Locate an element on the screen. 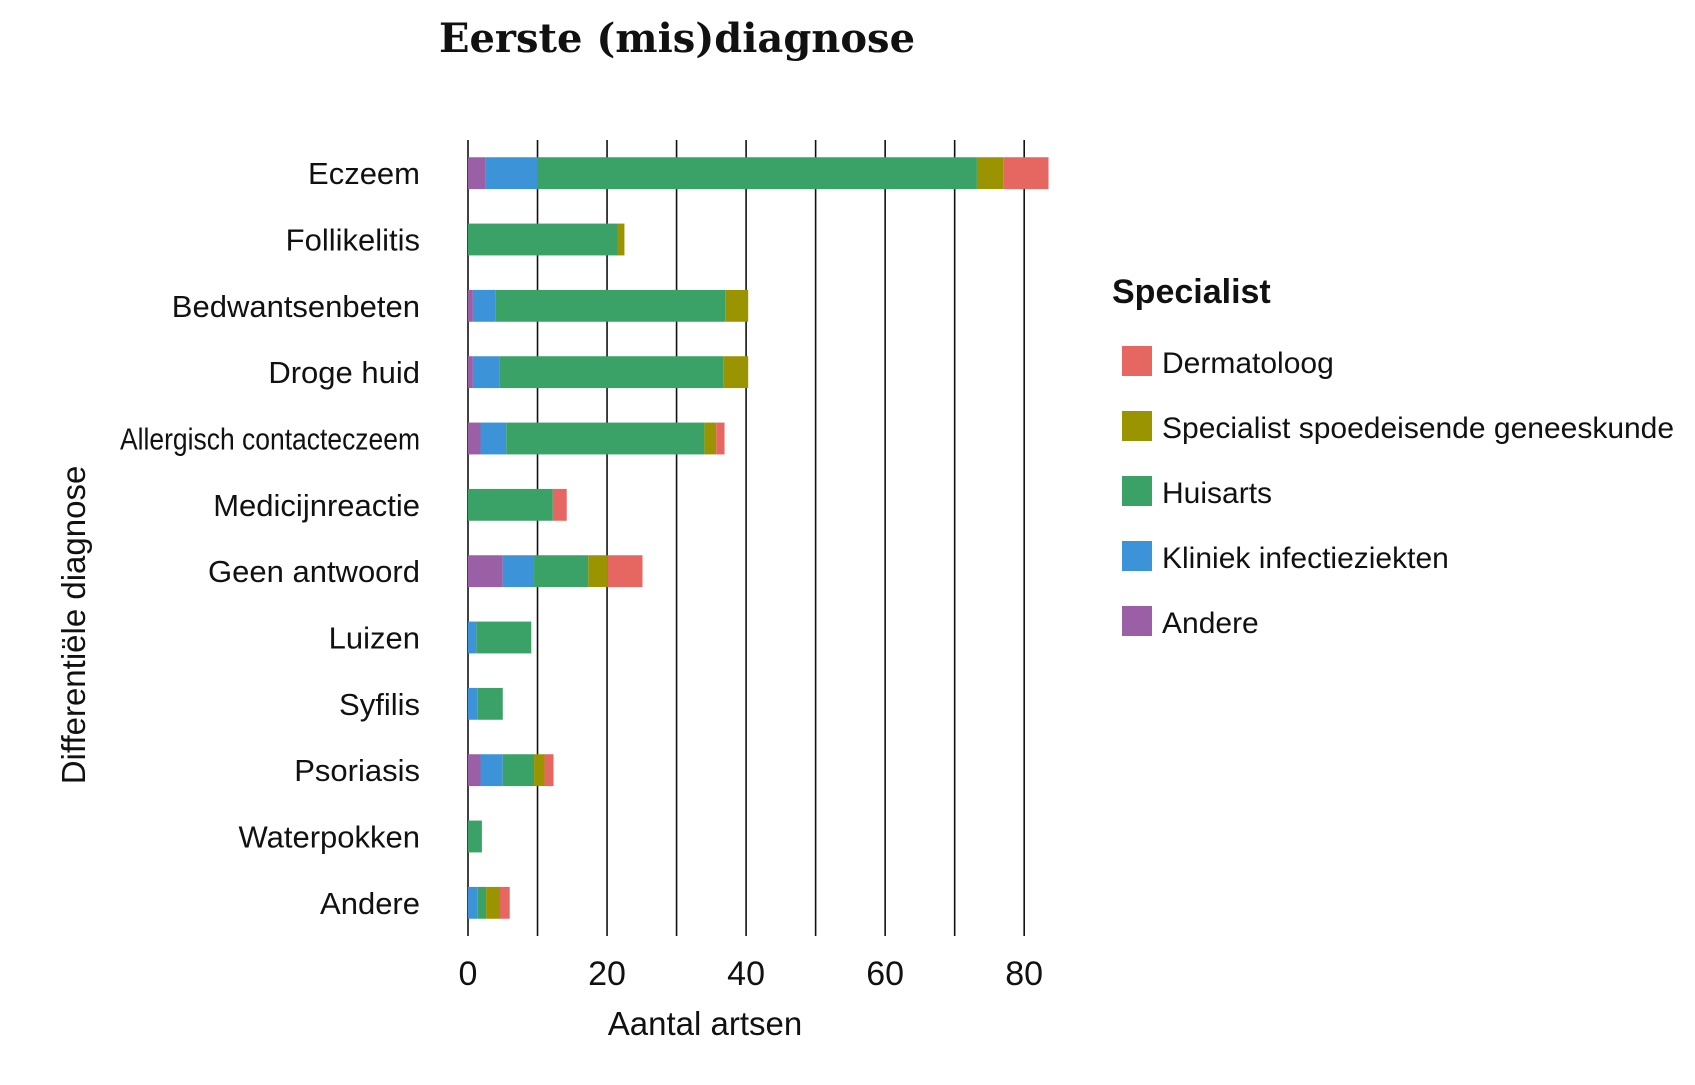 This screenshot has height=1085, width=1695. legend-label-4: Andere is located at coordinates (1210, 623).